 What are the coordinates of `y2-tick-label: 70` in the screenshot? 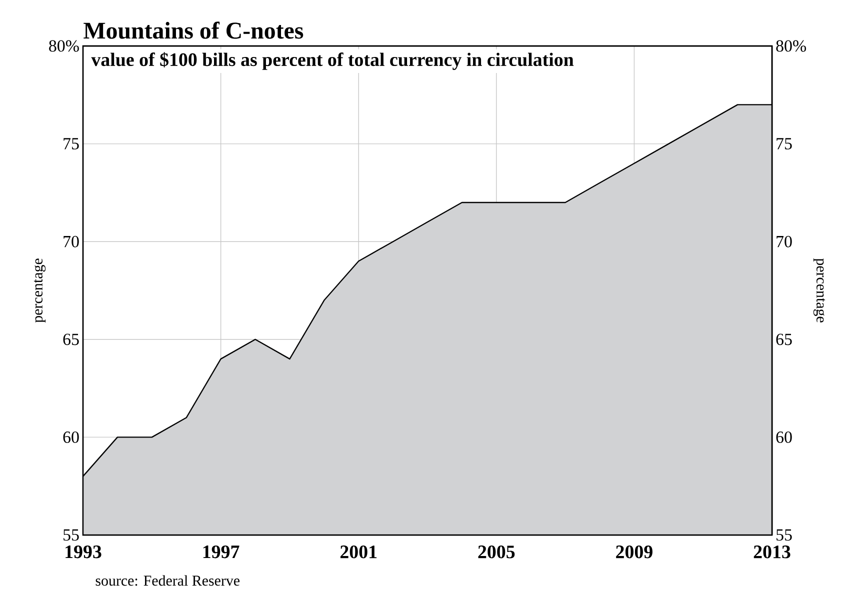 It's located at (784, 242).